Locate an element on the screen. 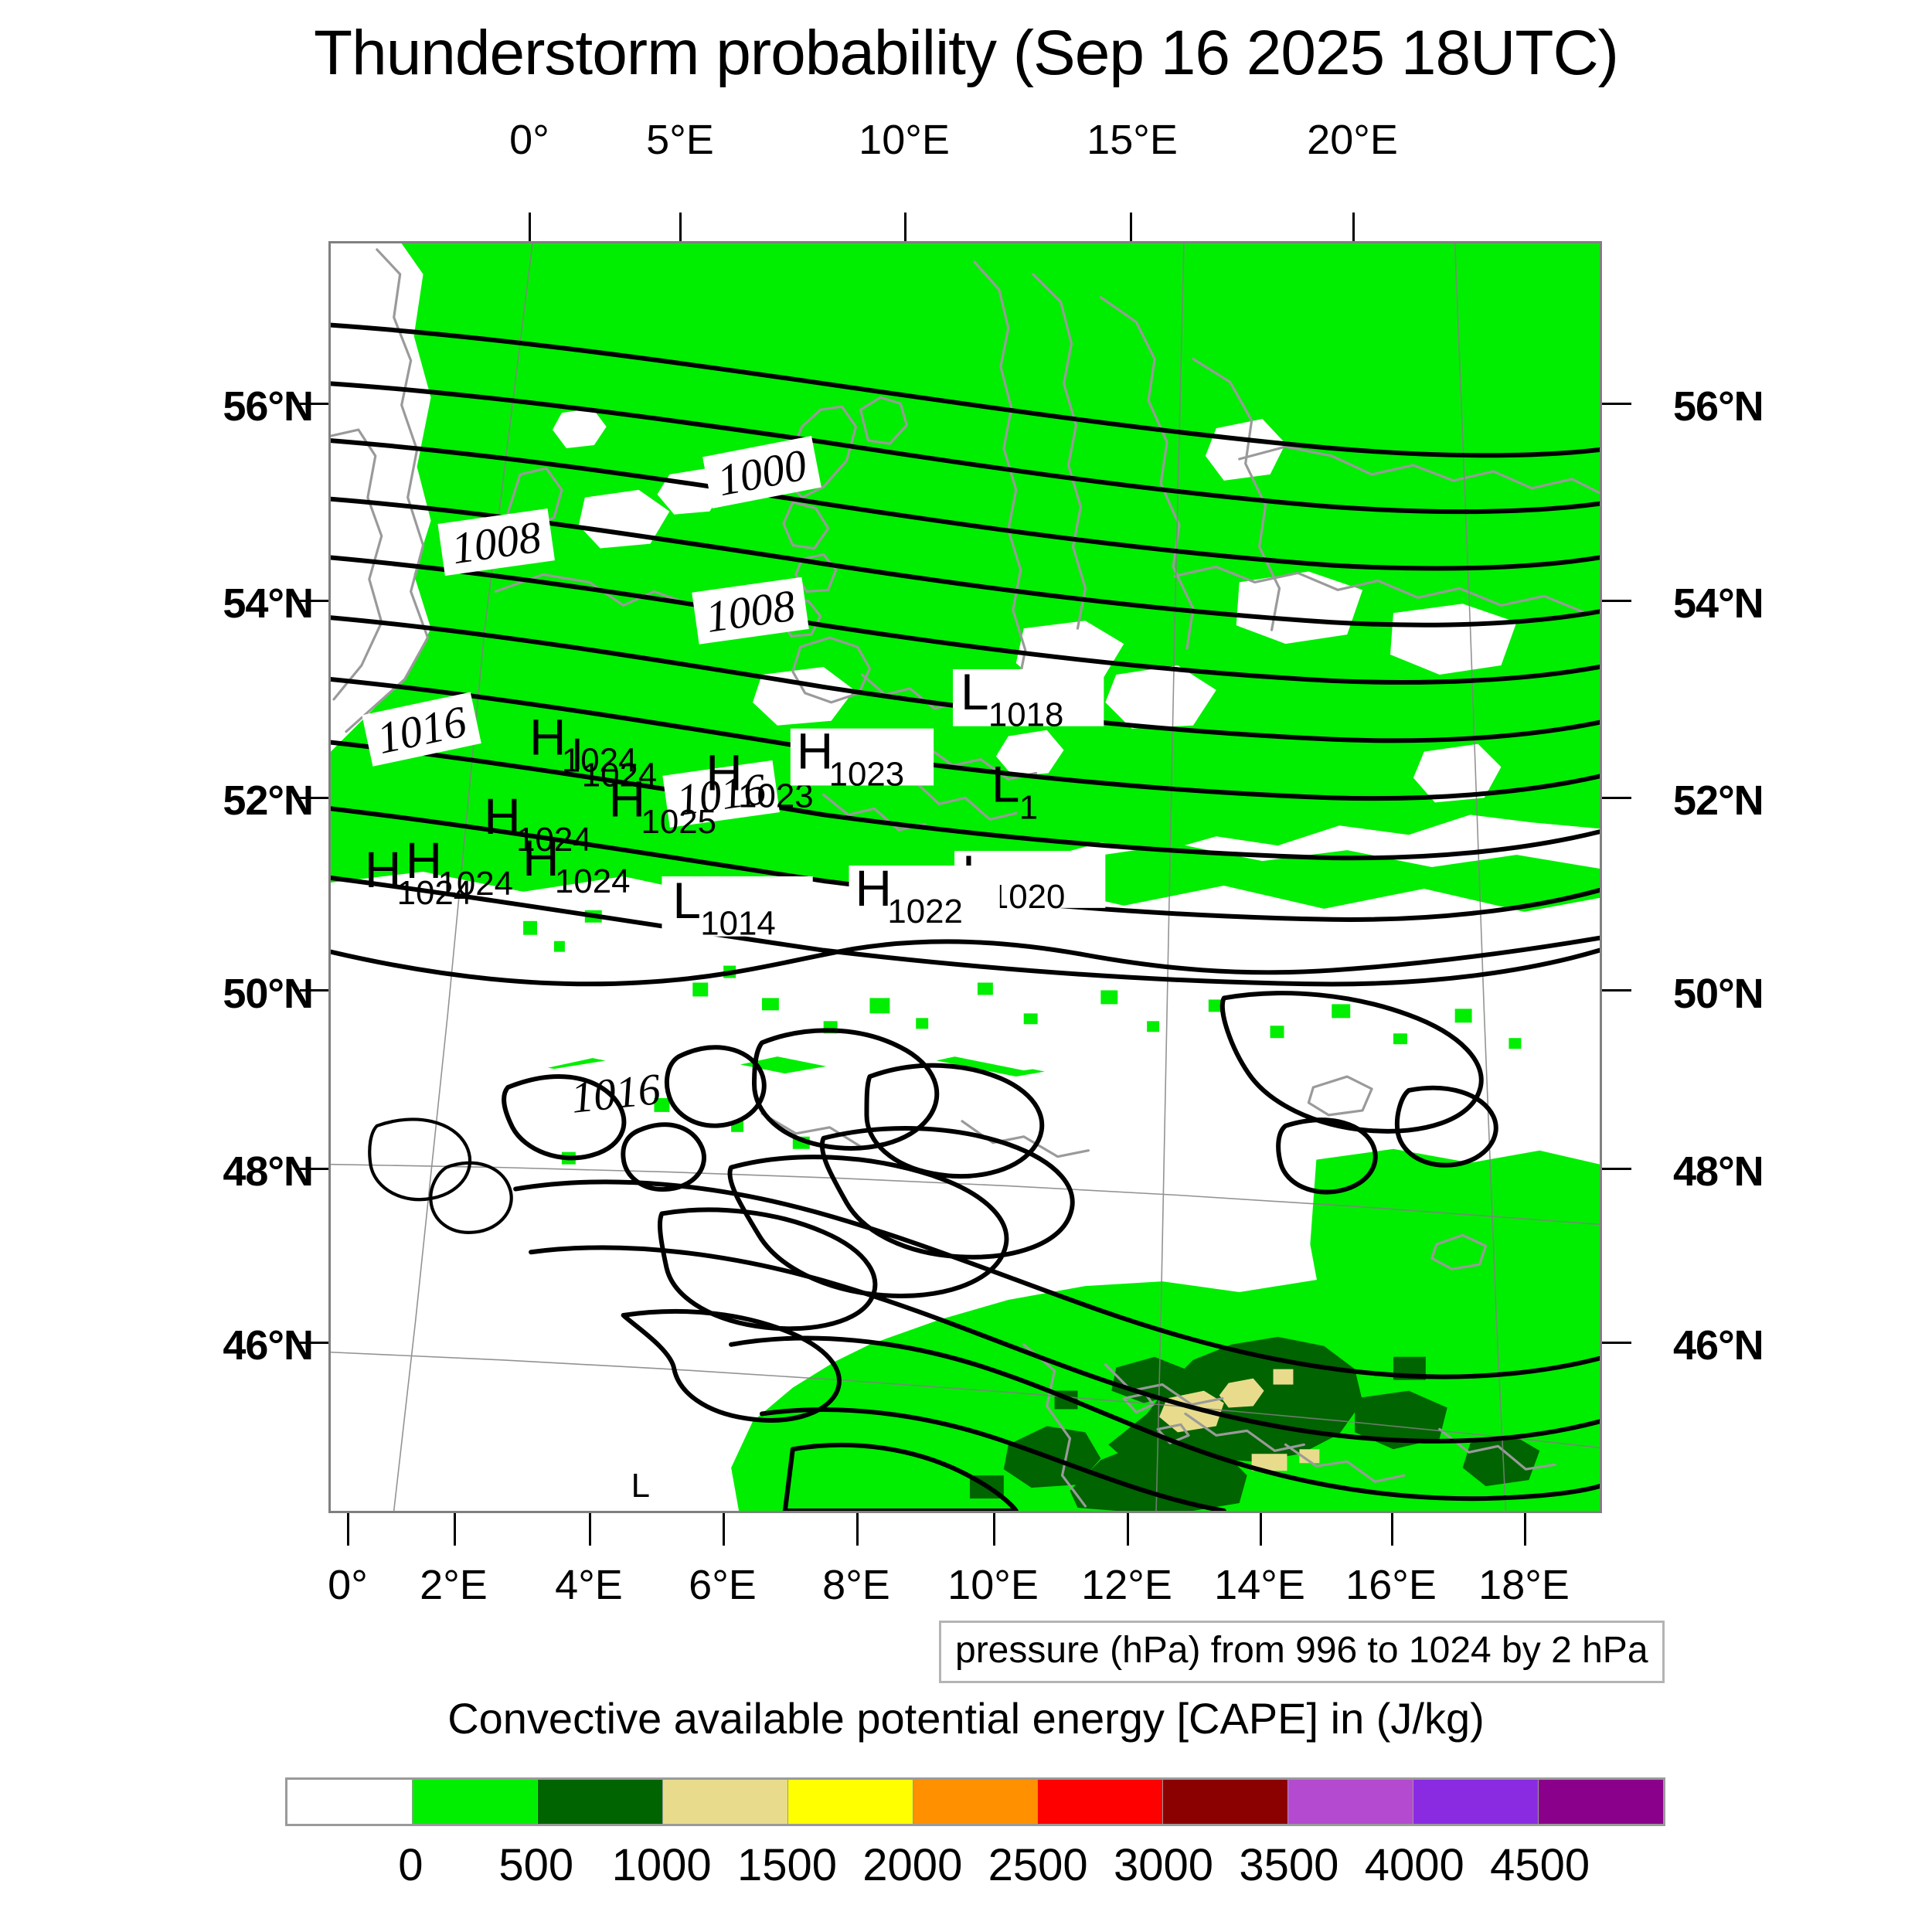 This screenshot has height=1932, width=1932. left-tick-label: 48°N is located at coordinates (268, 1171).